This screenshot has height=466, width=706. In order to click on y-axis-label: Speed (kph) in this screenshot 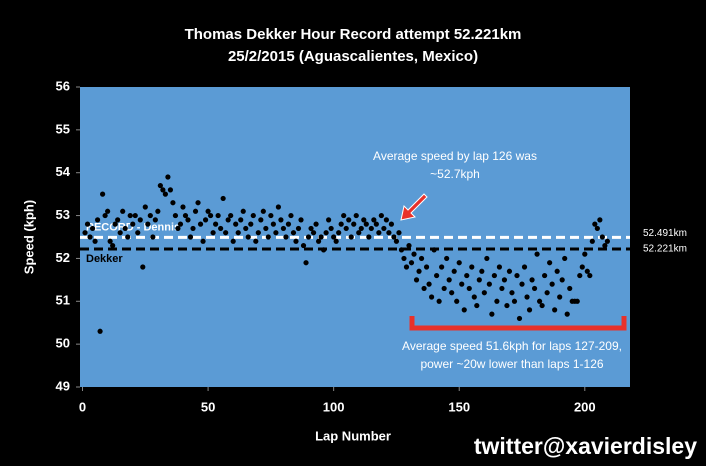, I will do `click(28, 237)`.